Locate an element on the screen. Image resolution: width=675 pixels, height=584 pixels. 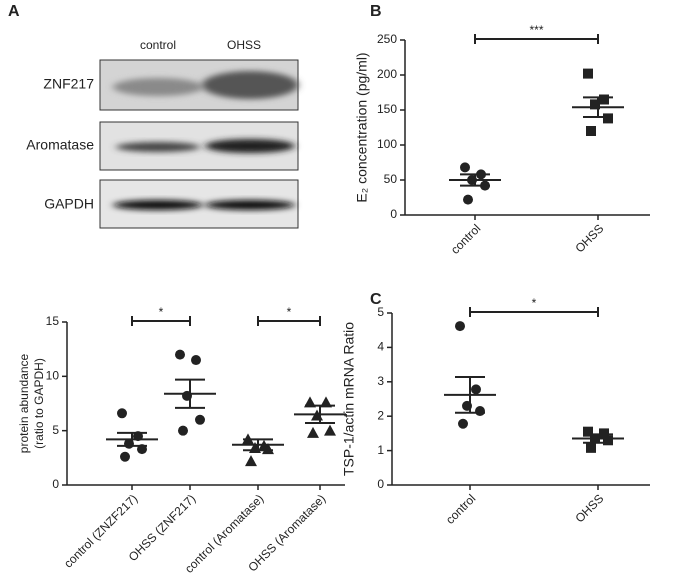
lane-label: control is located at coordinates (158, 45).